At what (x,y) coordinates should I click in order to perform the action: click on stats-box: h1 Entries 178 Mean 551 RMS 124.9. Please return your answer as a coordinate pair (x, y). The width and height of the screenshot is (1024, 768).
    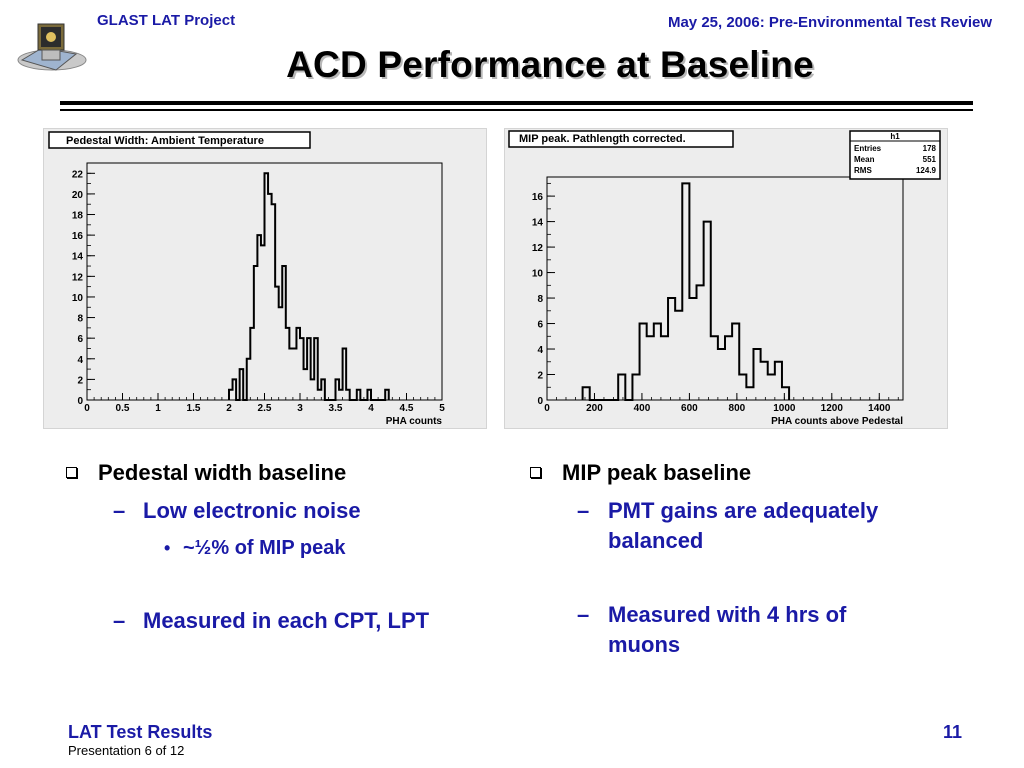
    Looking at the image, I should click on (895, 155).